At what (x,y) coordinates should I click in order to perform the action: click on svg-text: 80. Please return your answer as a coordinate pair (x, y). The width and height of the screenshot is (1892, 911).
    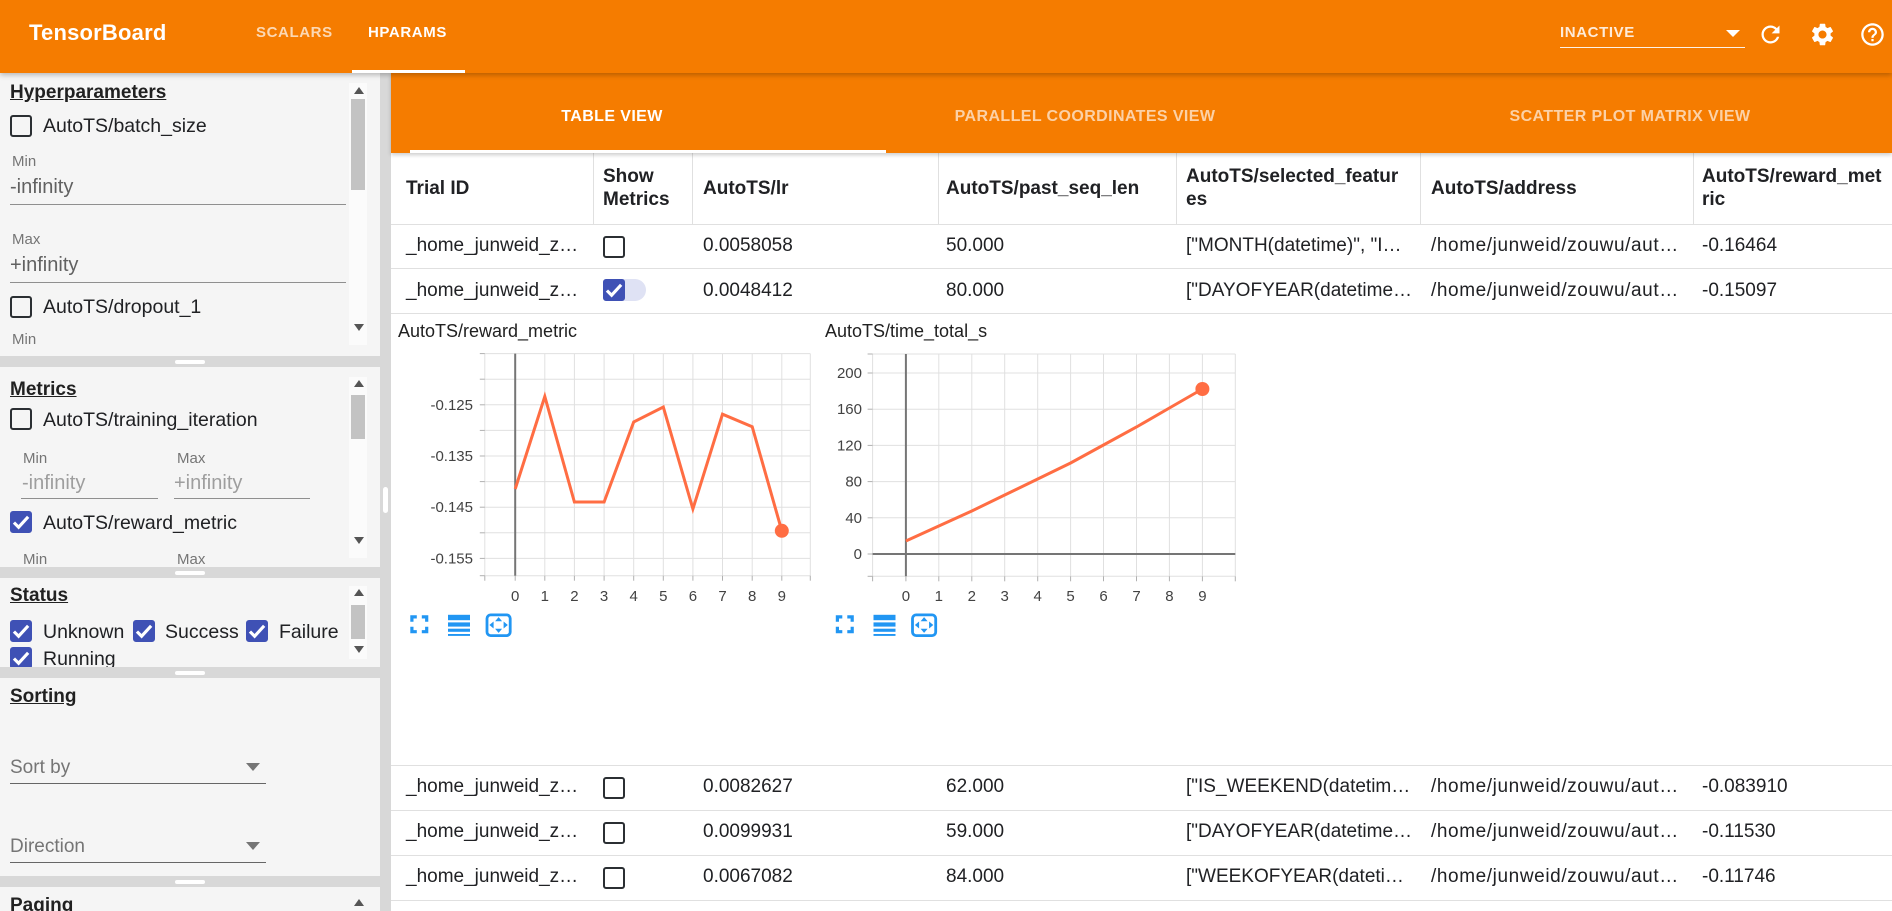
    Looking at the image, I should click on (853, 482).